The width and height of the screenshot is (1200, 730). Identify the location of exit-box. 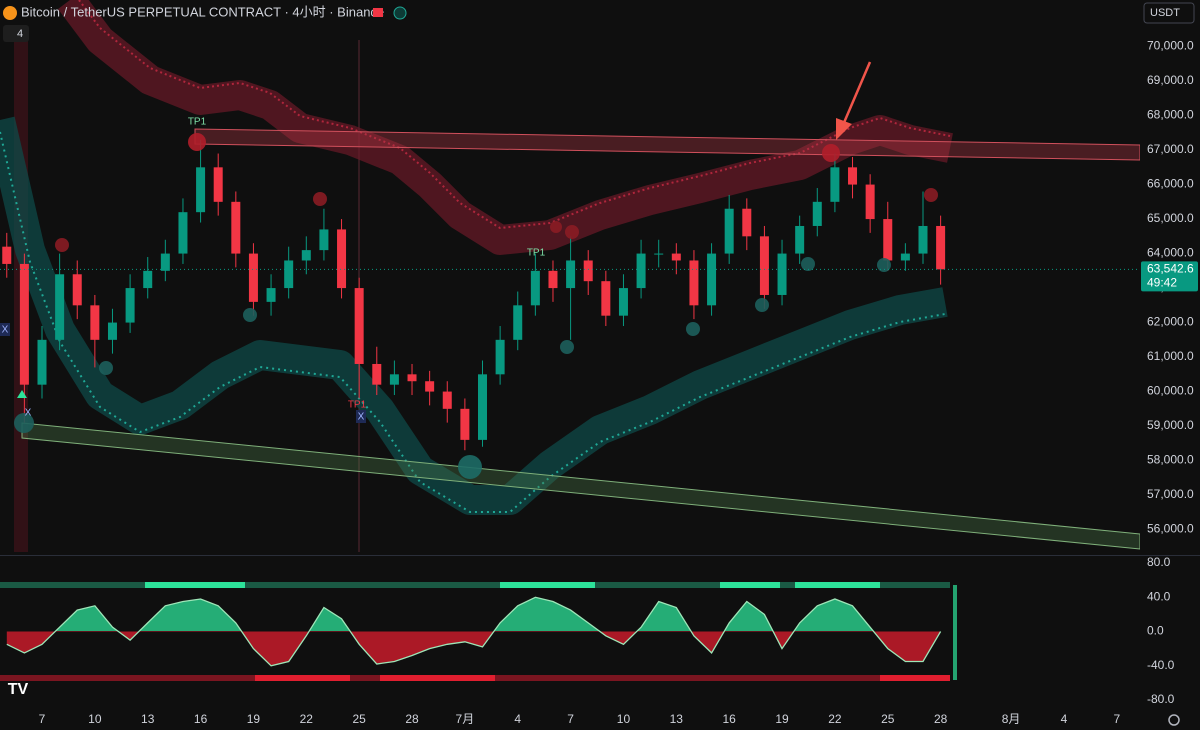
(361, 416).